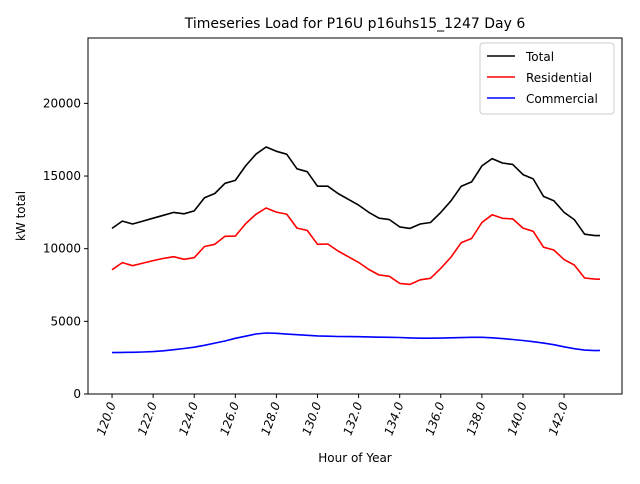 The height and width of the screenshot is (484, 640). I want to click on legend: Total Residential Commercial, so click(547, 78).